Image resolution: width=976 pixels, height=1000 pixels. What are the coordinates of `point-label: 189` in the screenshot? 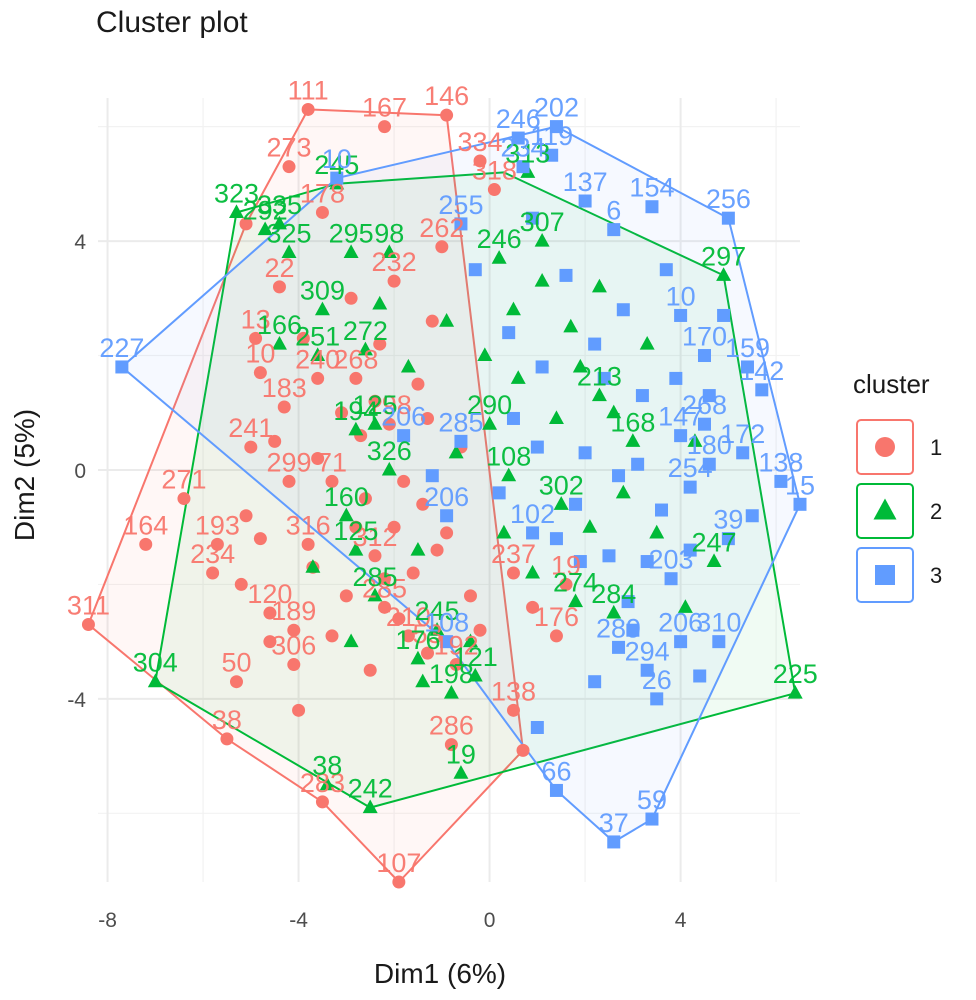 It's located at (293, 611).